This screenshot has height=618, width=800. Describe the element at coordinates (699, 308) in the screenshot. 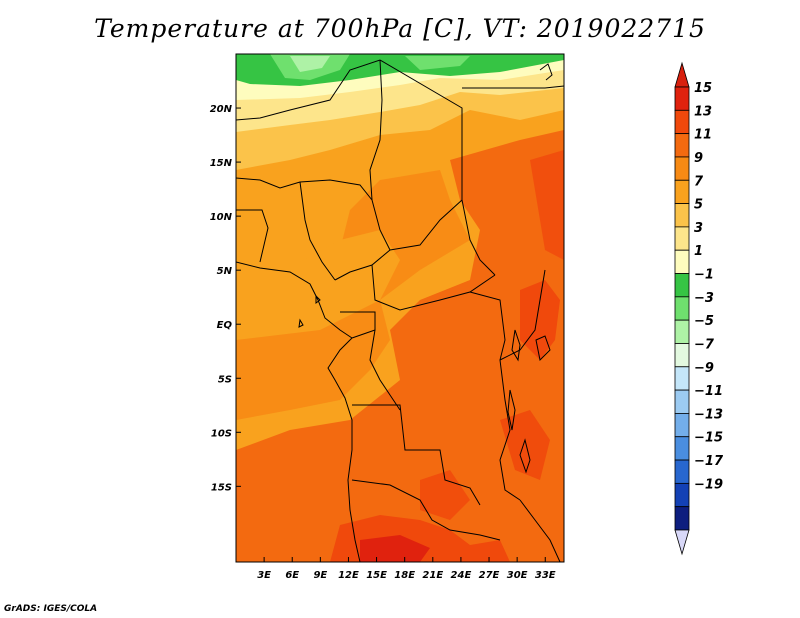

I see `colorbar-legend: 15 13 11 9 7 5 3 1 −1 −3 −5 −7 −9 −11 −13 −15 −17 −19` at that location.